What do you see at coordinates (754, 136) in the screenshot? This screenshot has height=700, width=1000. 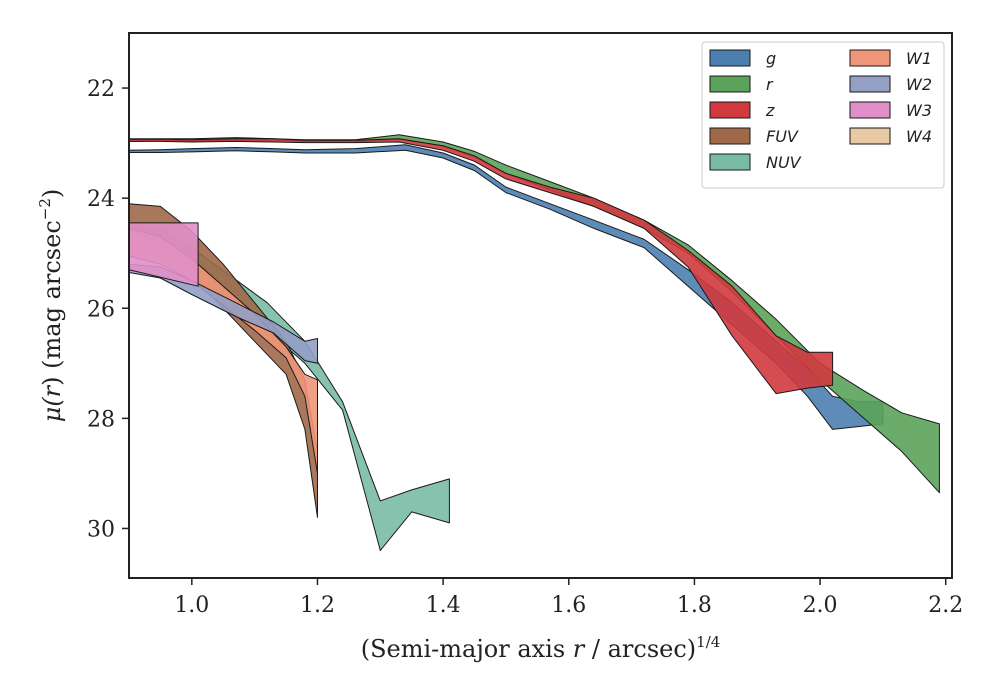 I see `legend-item-fuv: FUV` at bounding box center [754, 136].